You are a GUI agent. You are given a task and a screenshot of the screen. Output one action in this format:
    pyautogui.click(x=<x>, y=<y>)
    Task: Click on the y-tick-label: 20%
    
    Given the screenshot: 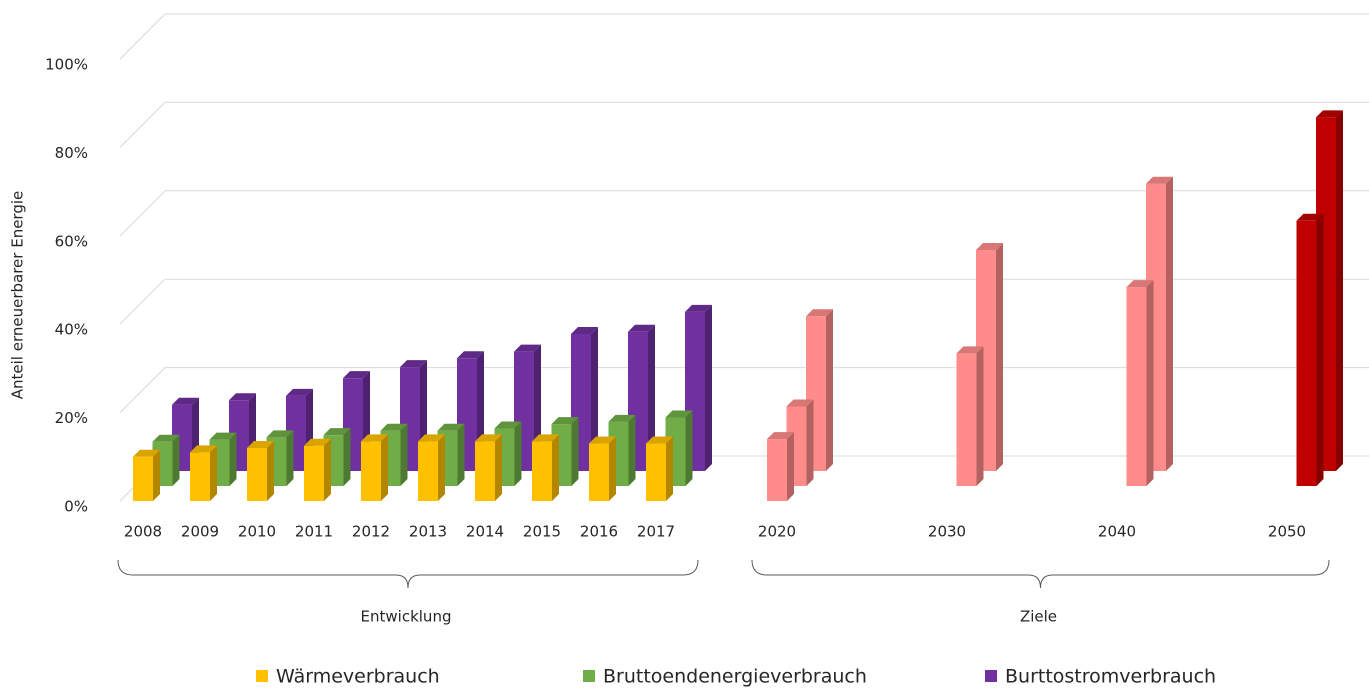 What is the action you would take?
    pyautogui.click(x=71, y=418)
    